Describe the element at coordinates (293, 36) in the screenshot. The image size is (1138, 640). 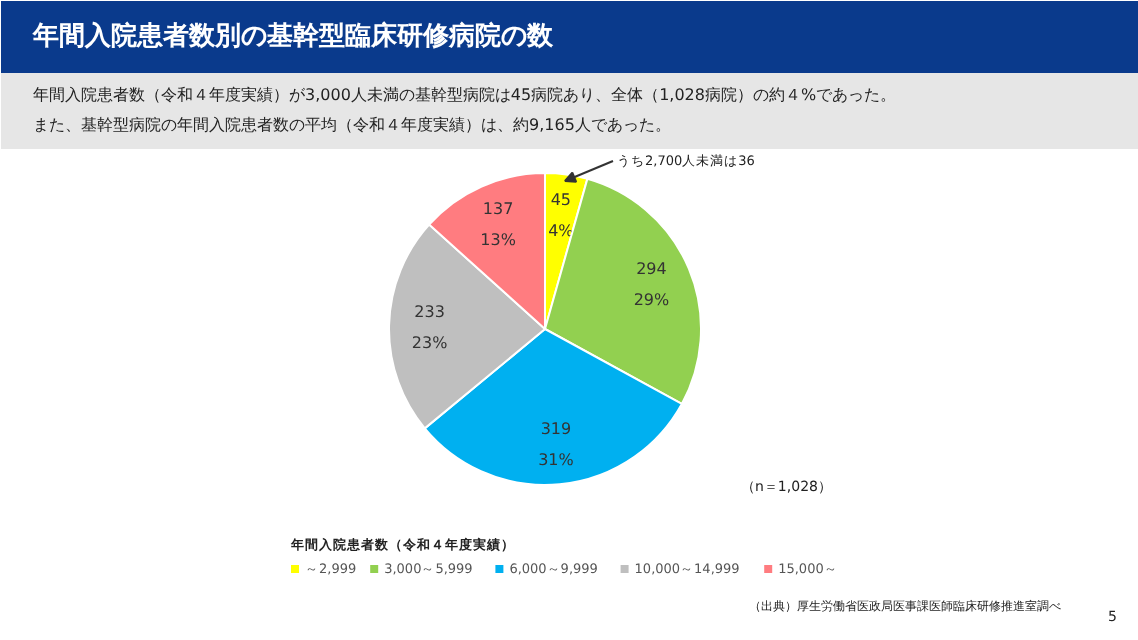
I see `chart-title: 年間入院患者数別の基幹型臨床研修病院の数` at that location.